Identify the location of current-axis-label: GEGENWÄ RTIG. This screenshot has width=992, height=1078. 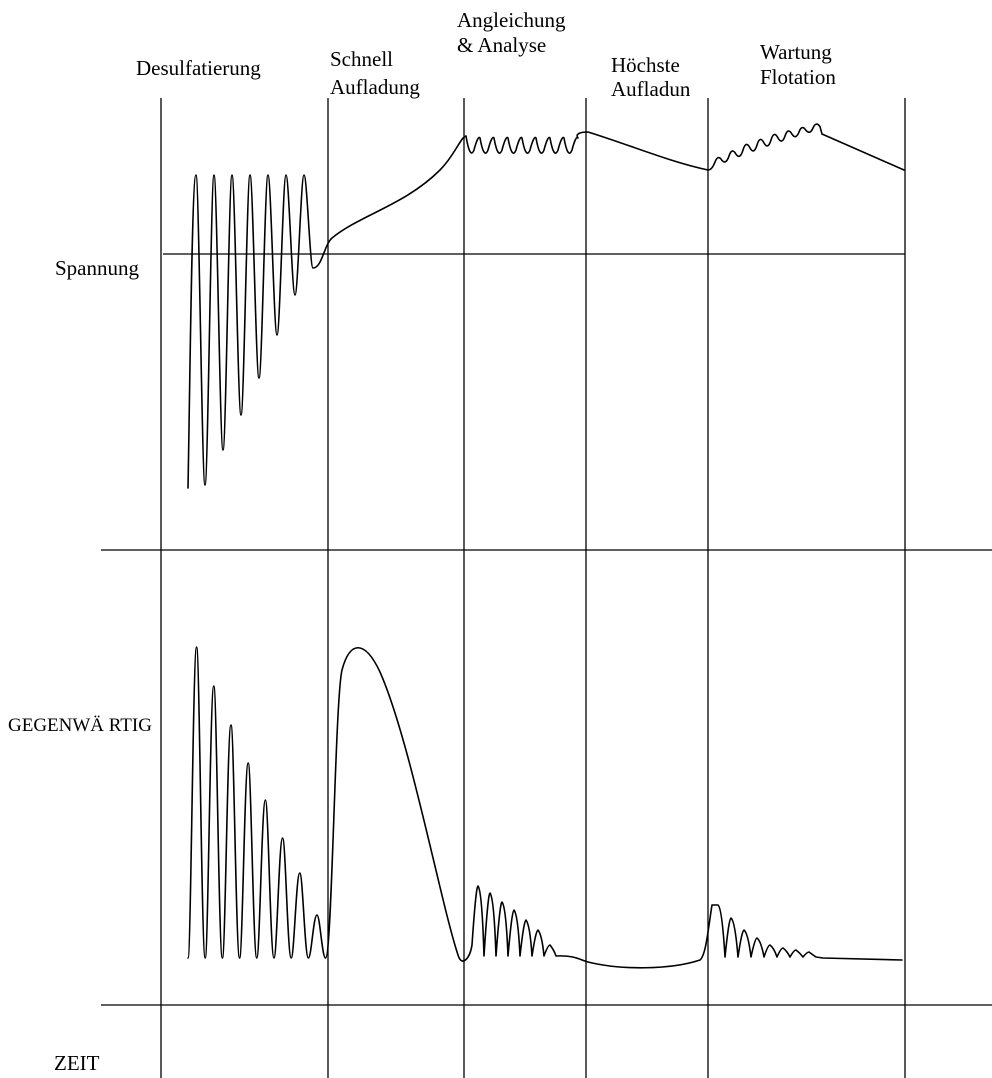
(80, 725).